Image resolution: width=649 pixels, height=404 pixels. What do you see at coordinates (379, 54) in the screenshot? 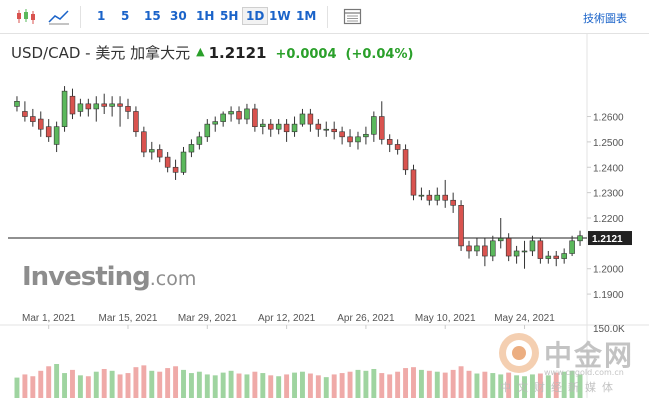
I see `price-change-percent: (+0.04%)` at bounding box center [379, 54].